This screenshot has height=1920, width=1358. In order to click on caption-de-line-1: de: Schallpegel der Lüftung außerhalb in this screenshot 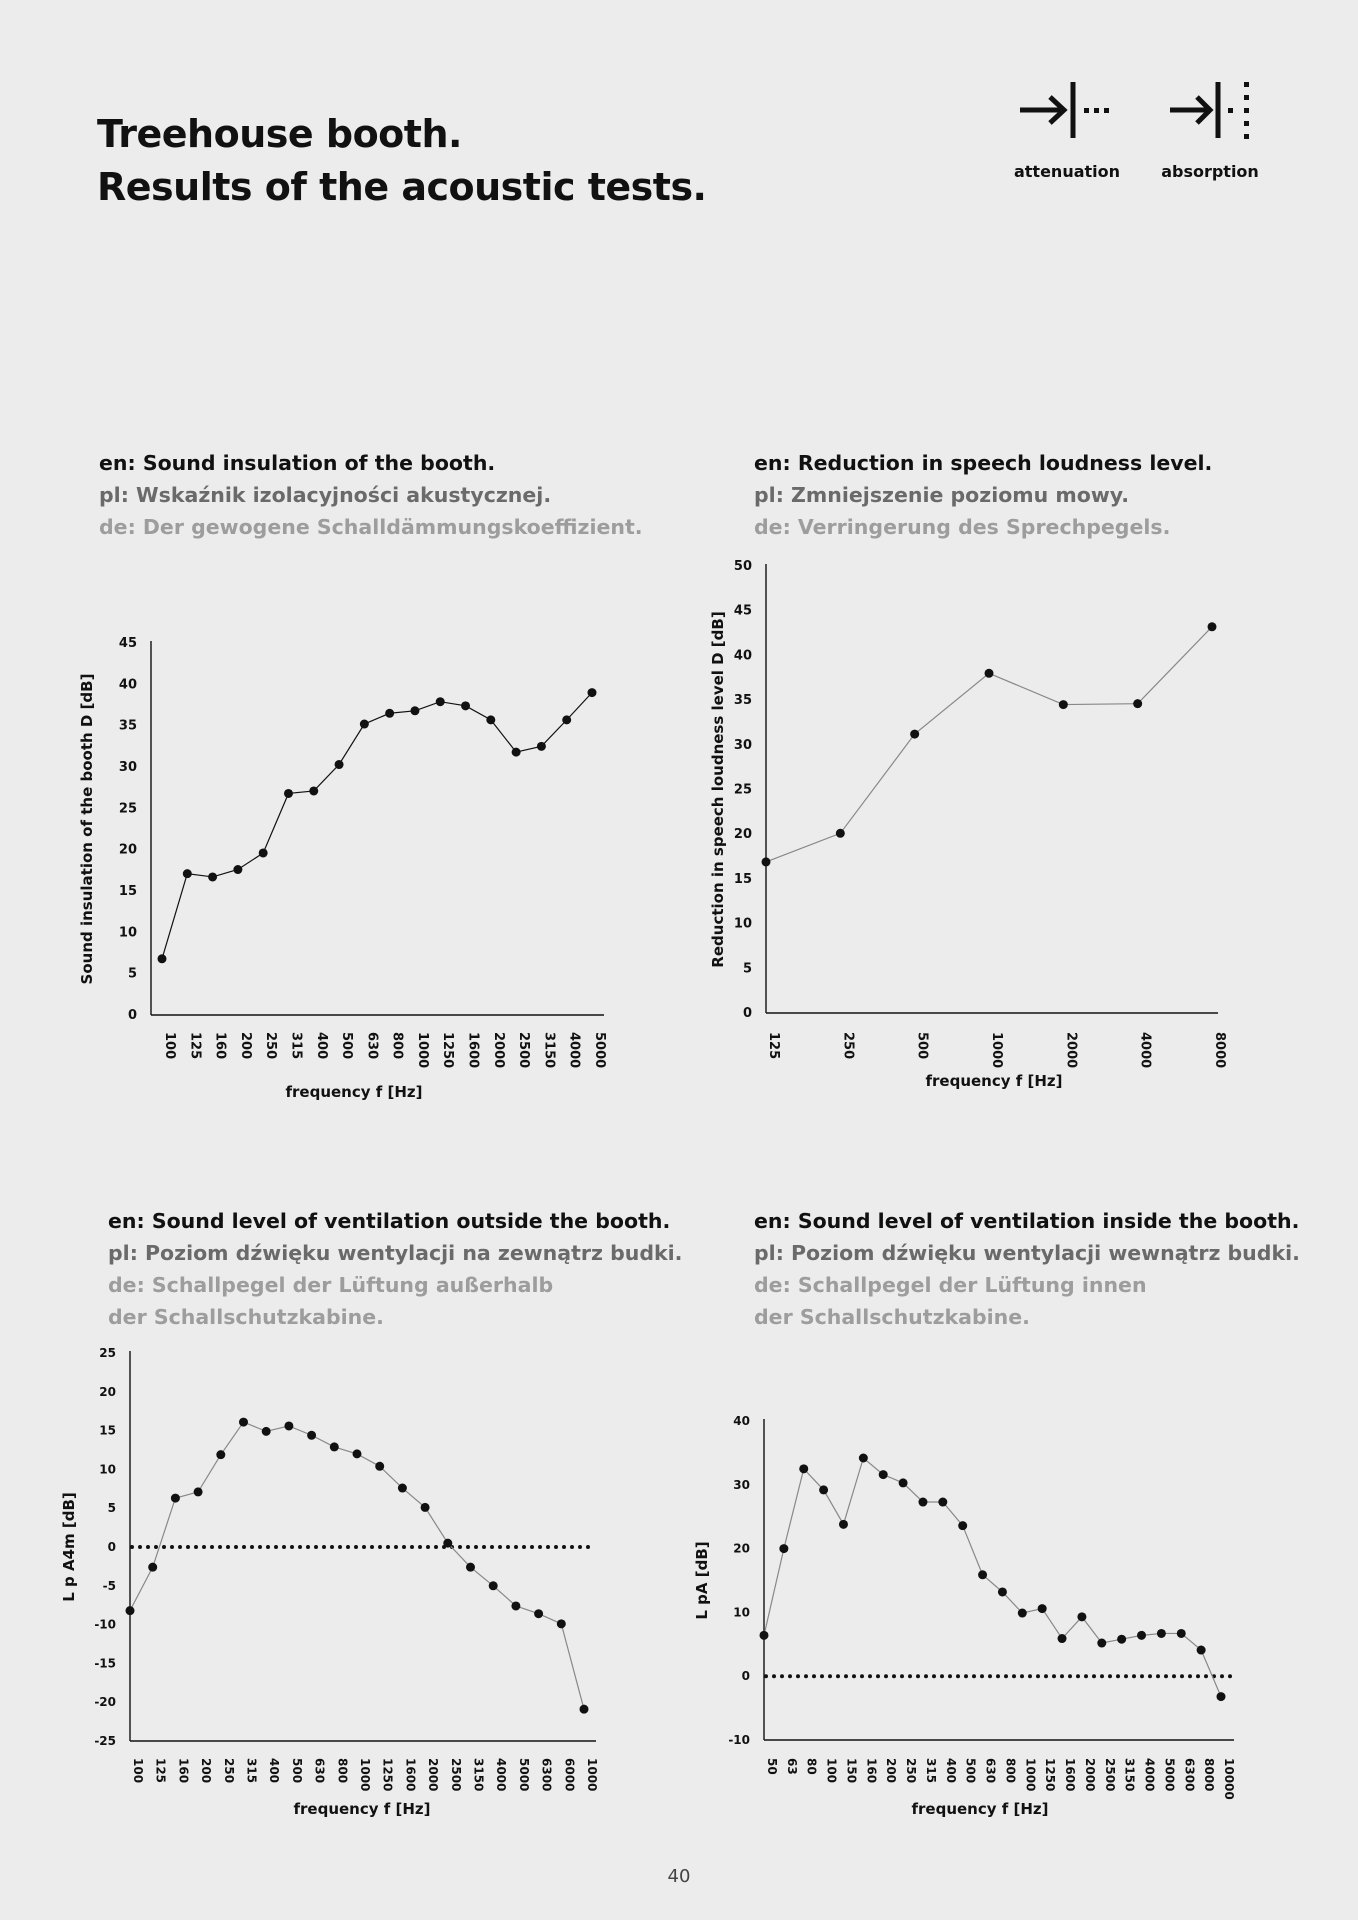, I will do `click(331, 1285)`.